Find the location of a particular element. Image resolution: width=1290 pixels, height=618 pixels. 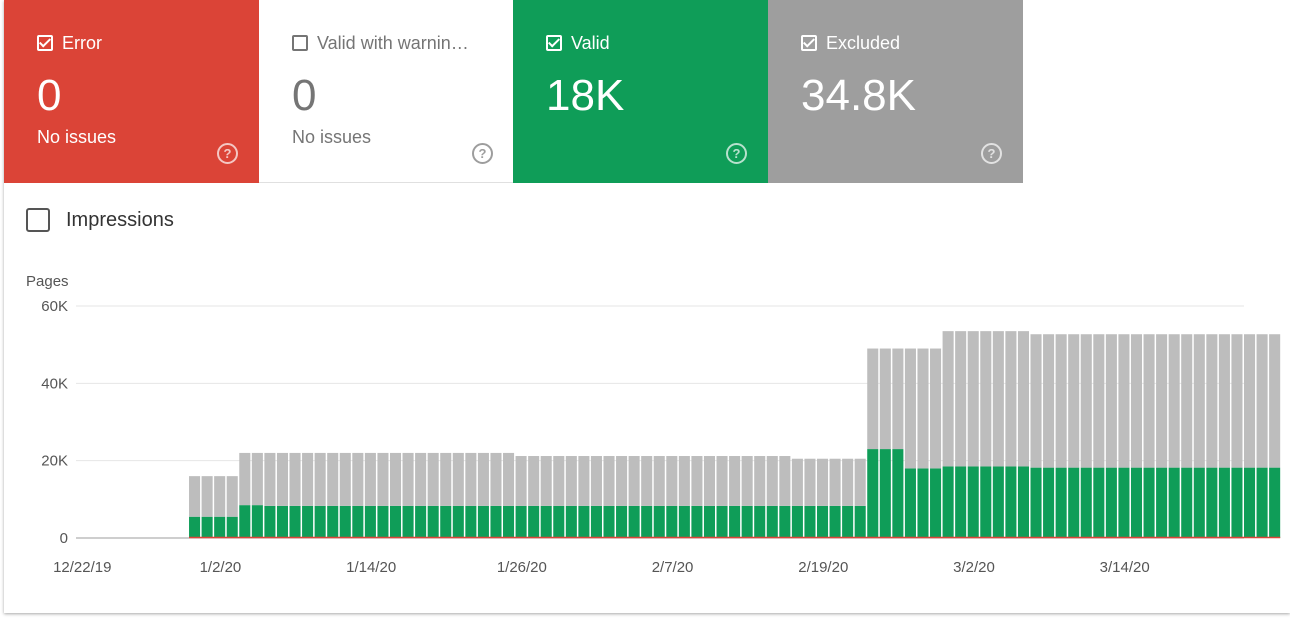

excluded-card: Excluded 34.8K ? is located at coordinates (895, 91).